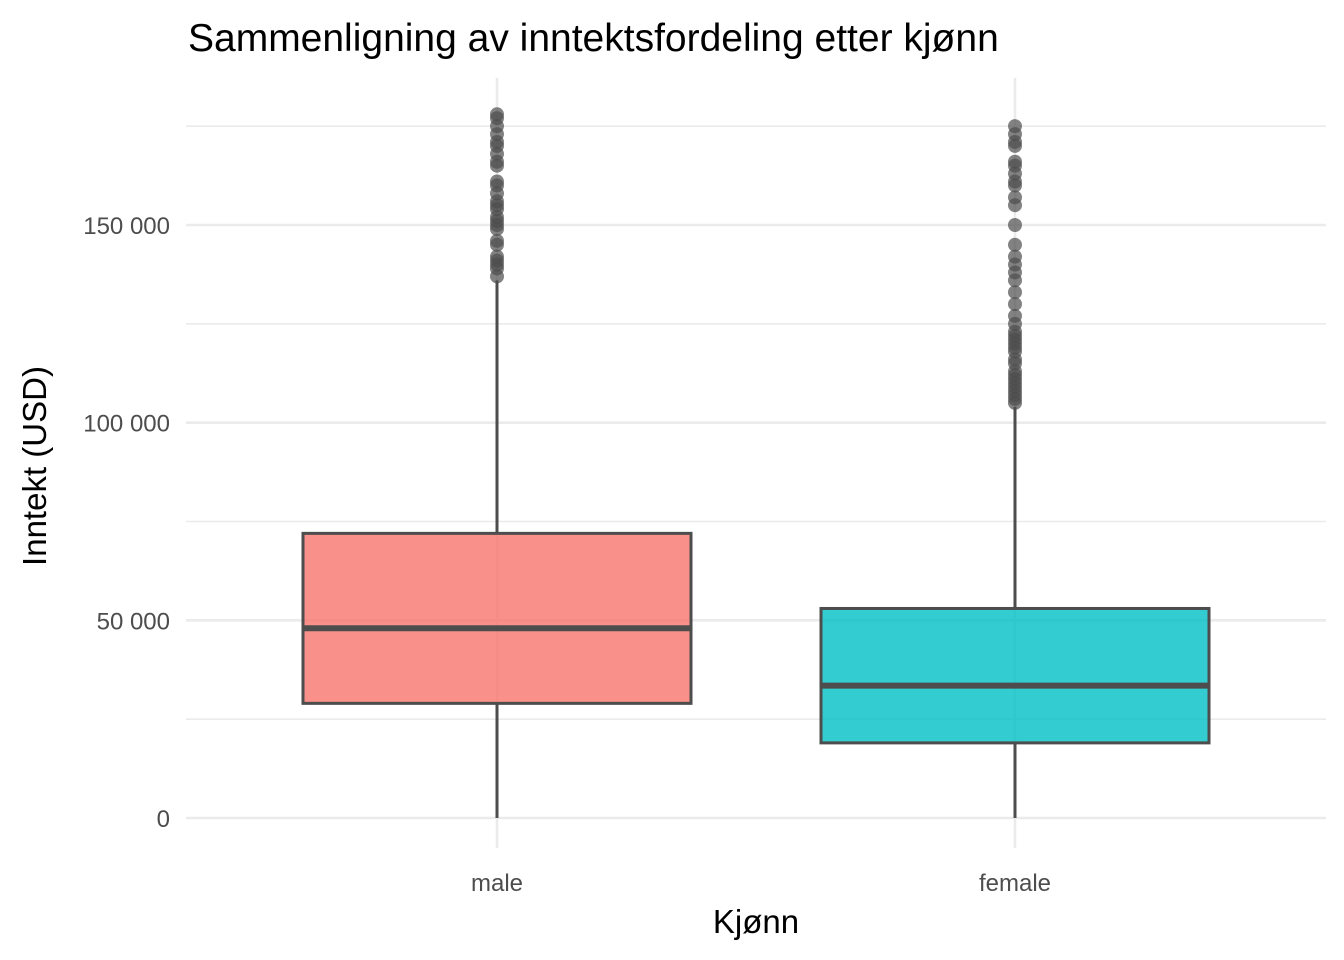 The height and width of the screenshot is (960, 1344). Describe the element at coordinates (163, 819) in the screenshot. I see `y-tick-label: 0` at that location.